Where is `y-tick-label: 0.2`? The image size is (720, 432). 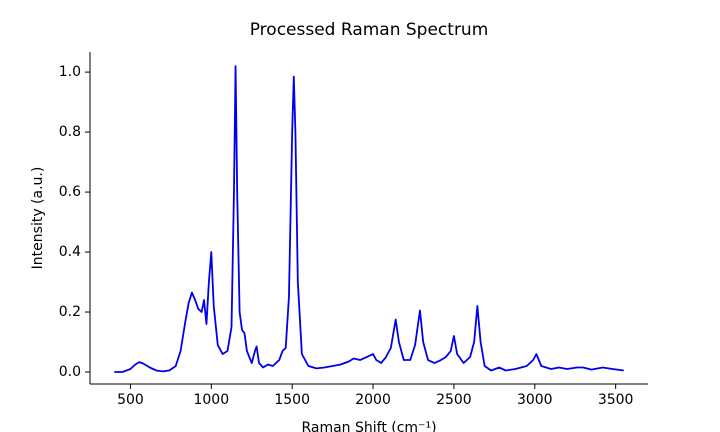 y-tick-label: 0.2 is located at coordinates (70, 312).